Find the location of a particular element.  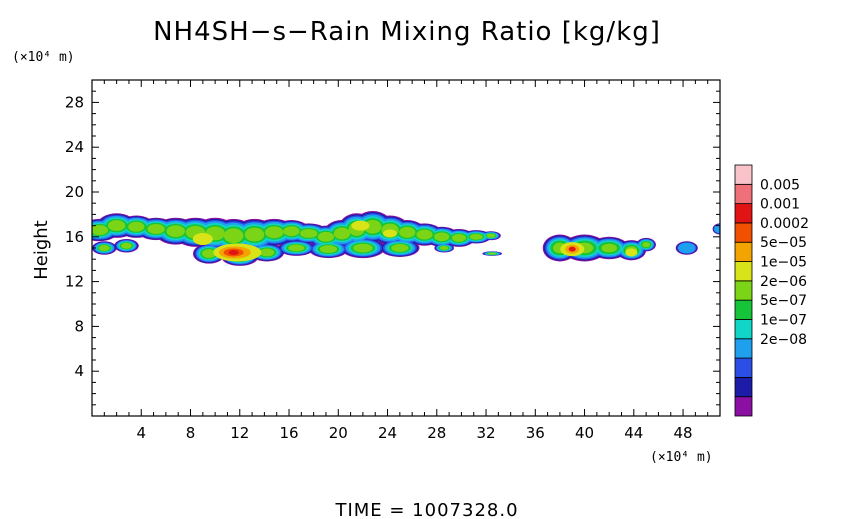

colorbar-label: 5e−07 is located at coordinates (783, 301).